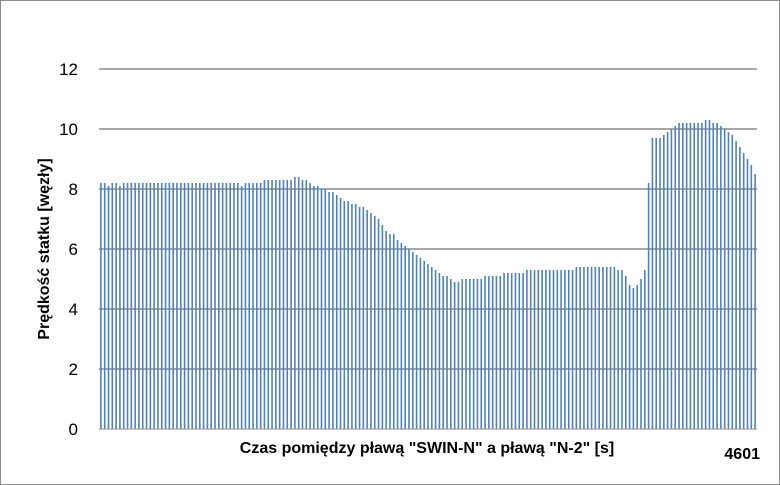 This screenshot has width=780, height=485. I want to click on x-tick-label: 4601, so click(742, 454).